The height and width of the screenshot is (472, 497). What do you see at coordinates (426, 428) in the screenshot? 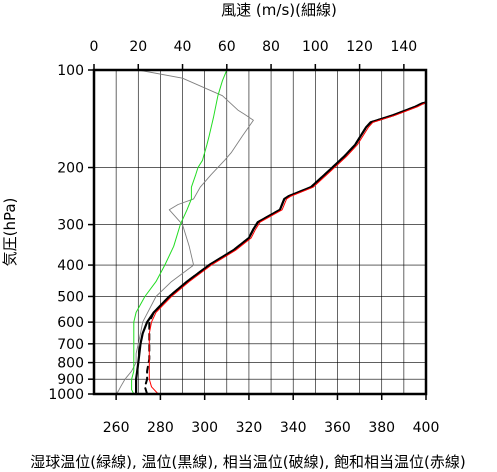
I see `bottom-tick-label: 400` at bounding box center [426, 428].